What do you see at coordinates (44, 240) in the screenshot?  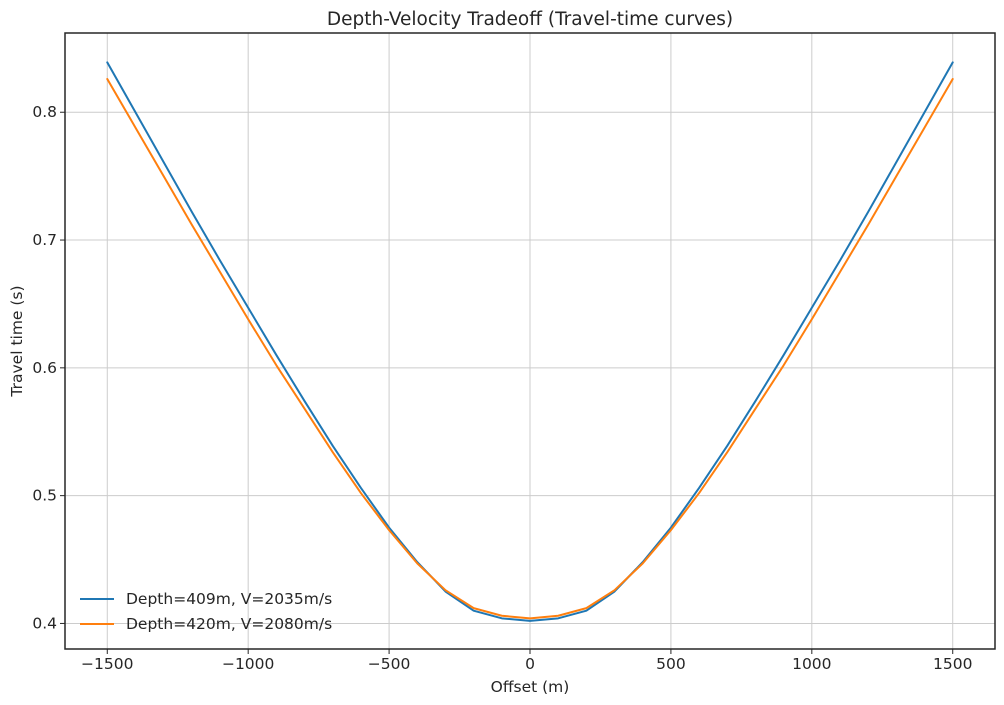 I see `y-tick-label: 0.7` at bounding box center [44, 240].